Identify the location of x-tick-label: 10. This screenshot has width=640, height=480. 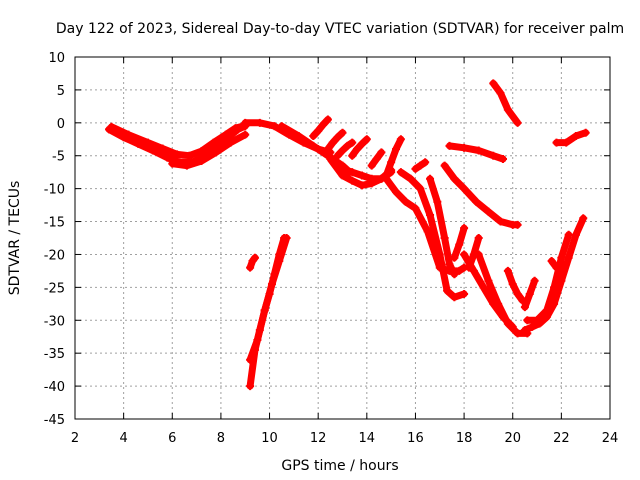
(269, 438).